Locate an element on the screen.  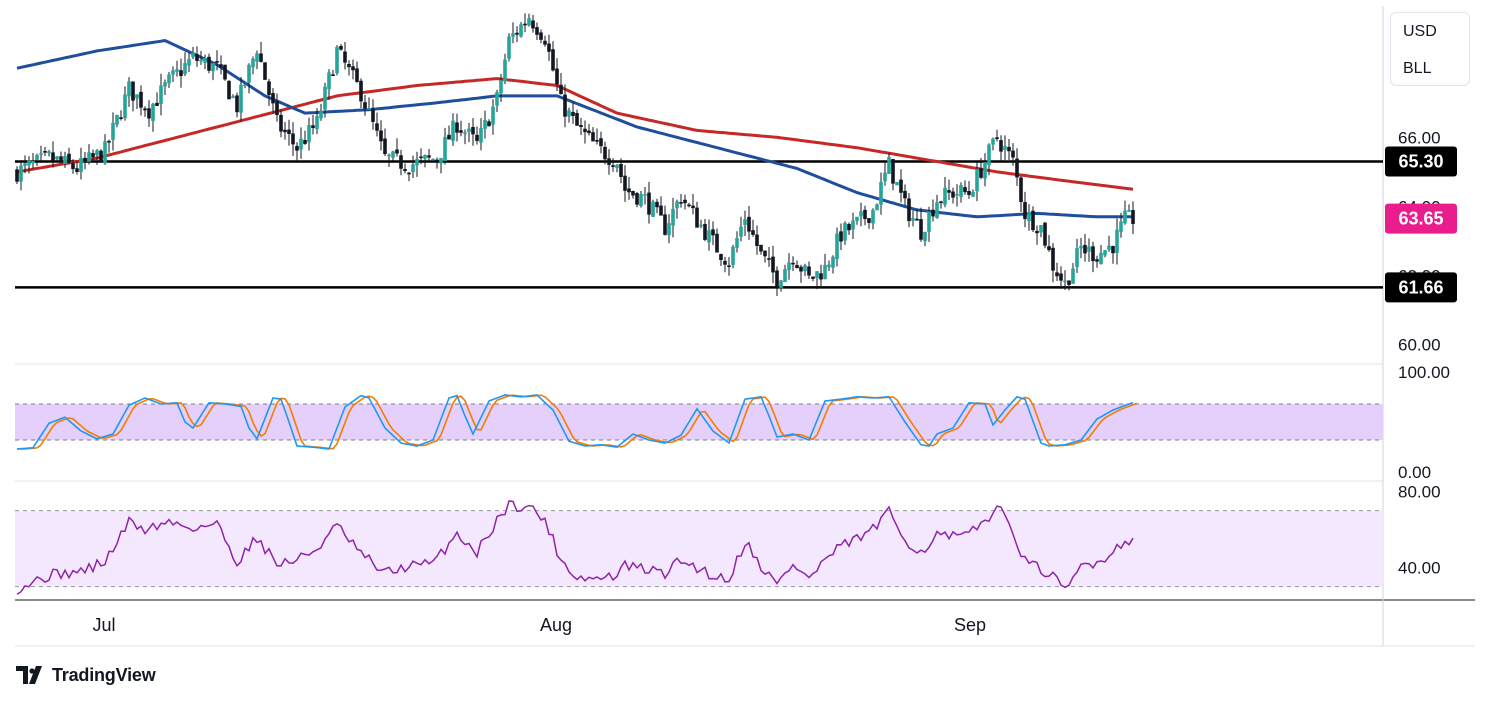
month-label-sep: Sep is located at coordinates (970, 625).